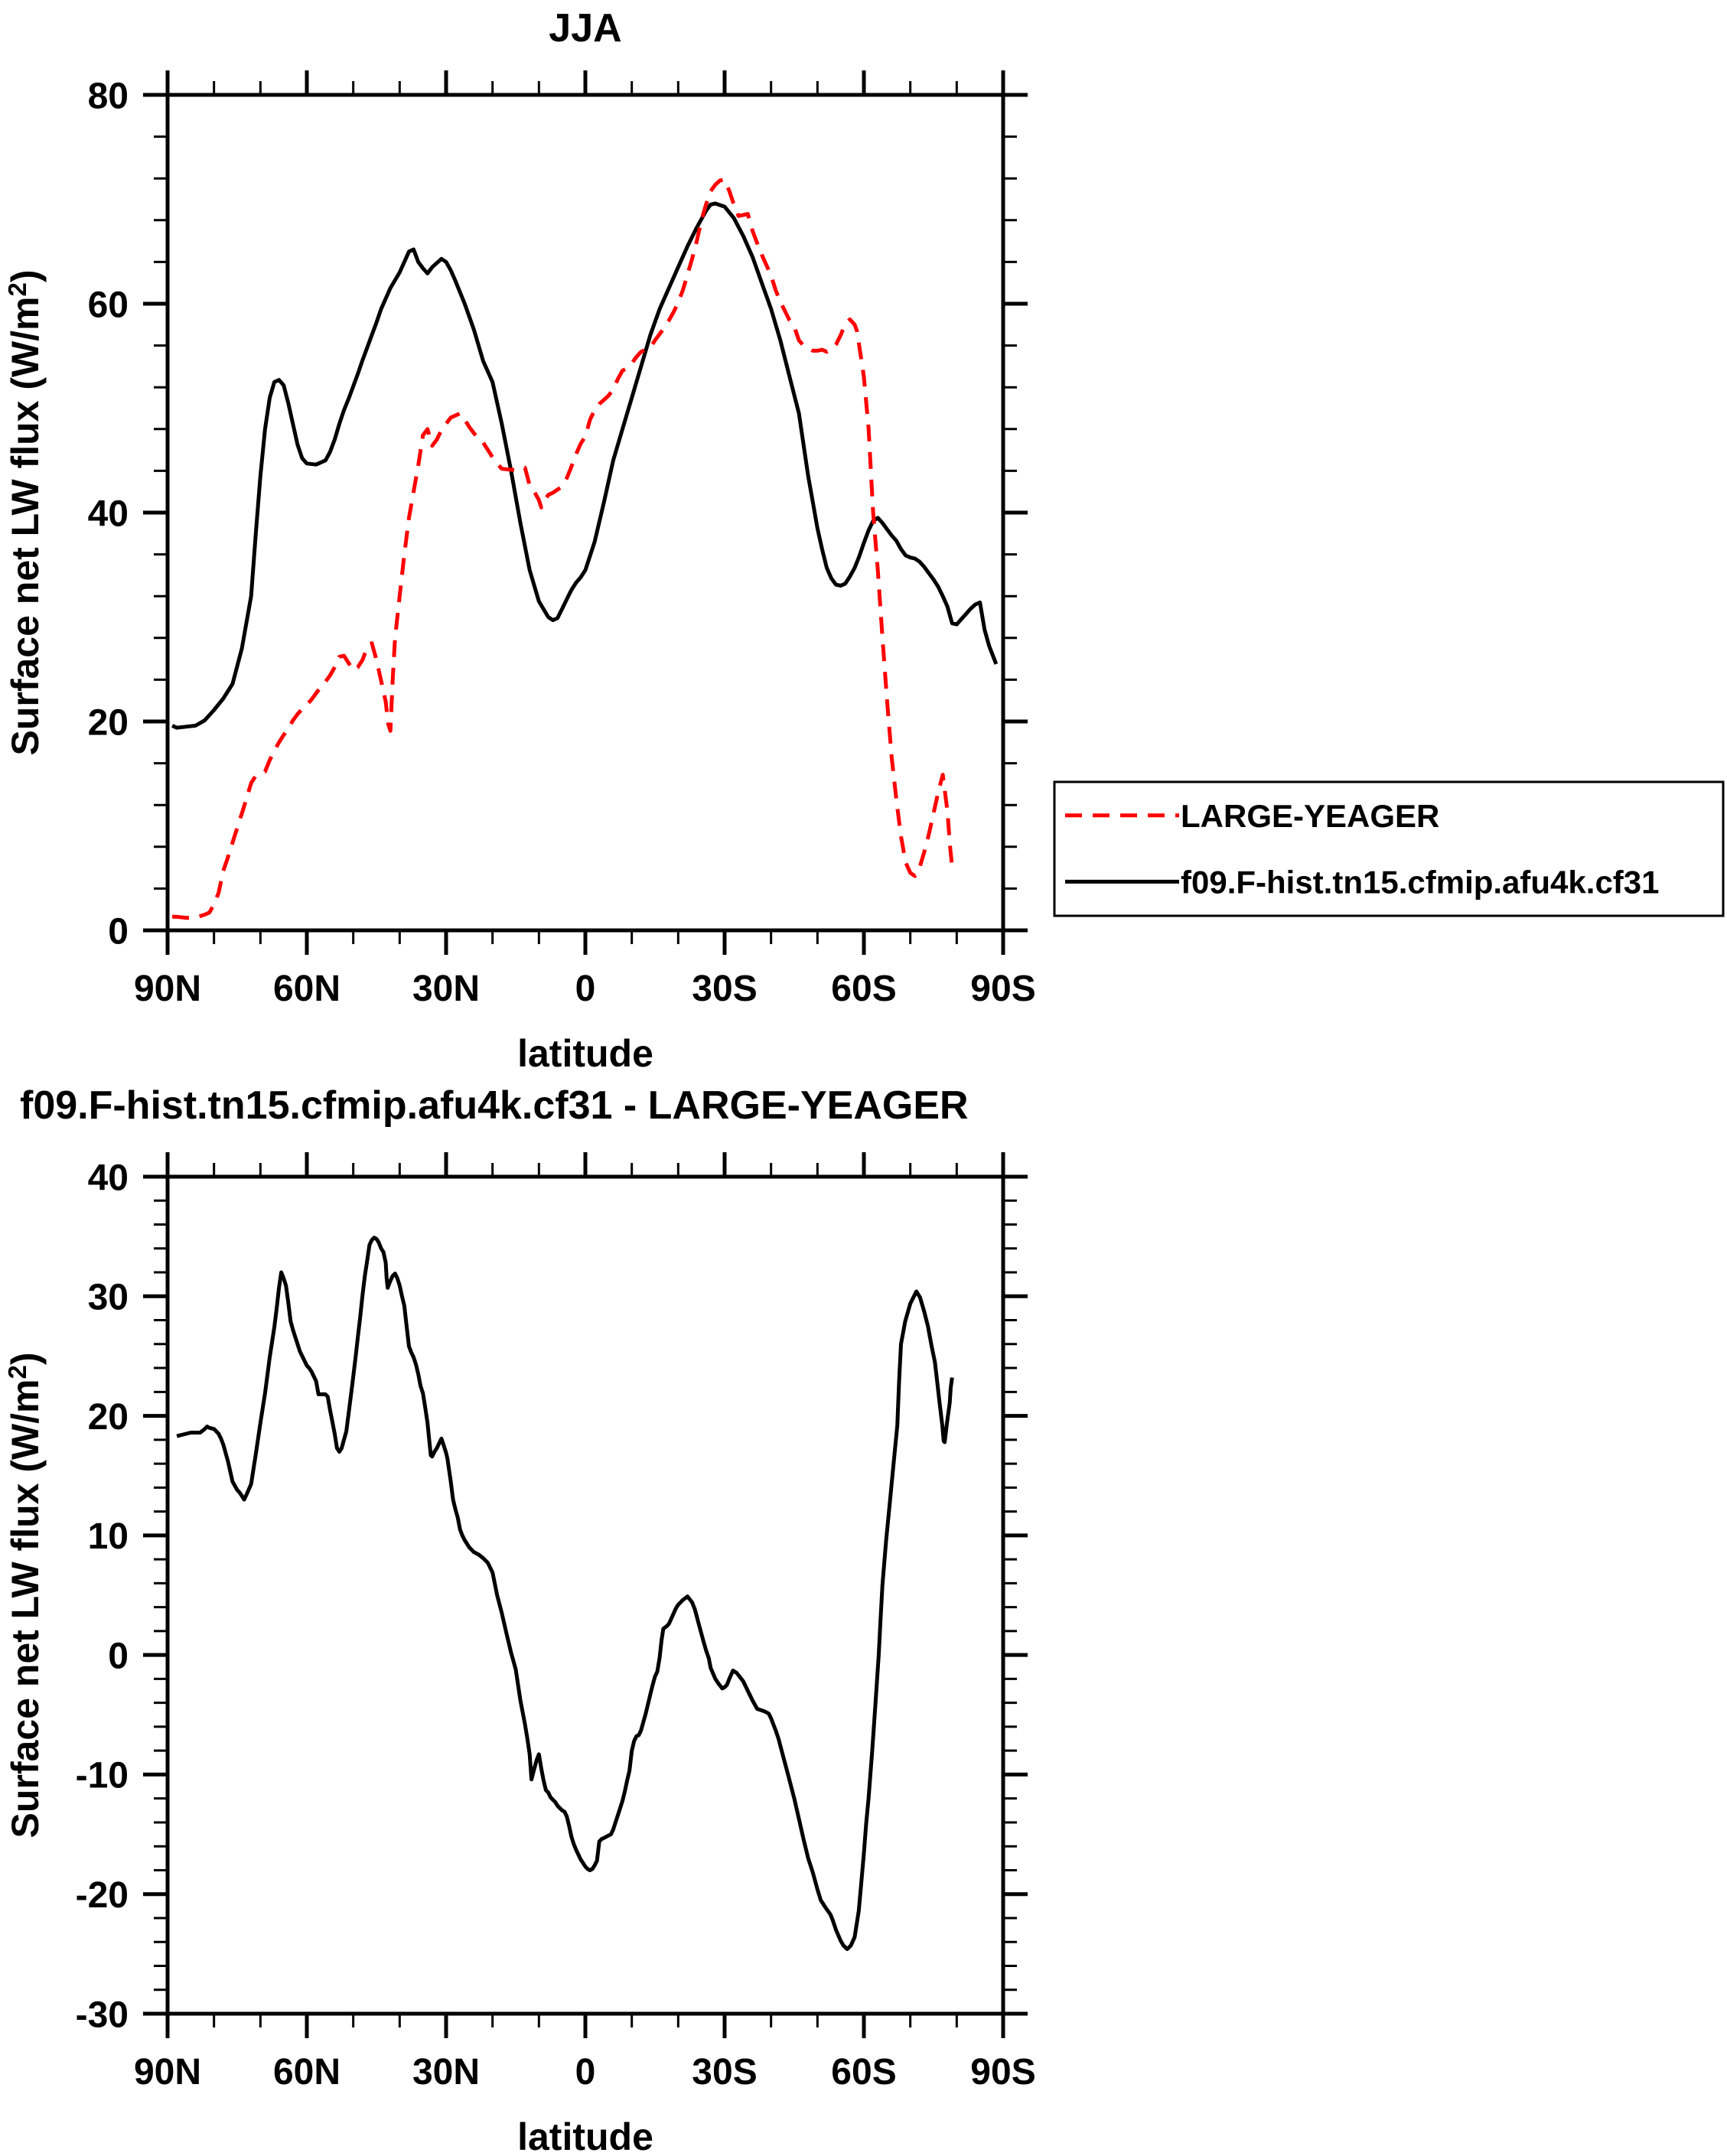 Image resolution: width=1727 pixels, height=2156 pixels. I want to click on y-tick-label: -10, so click(102, 1776).